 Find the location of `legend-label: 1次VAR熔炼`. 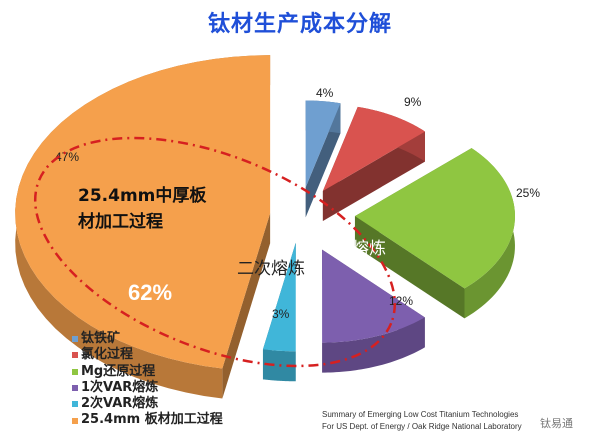

legend-label: 1次VAR熔炼 is located at coordinates (120, 387).